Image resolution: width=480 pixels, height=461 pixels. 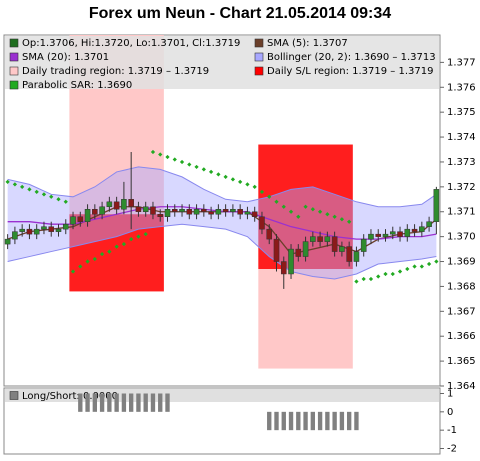 What do you see at coordinates (222, 251) in the screenshot?
I see `bollinger-lower` at bounding box center [222, 251].